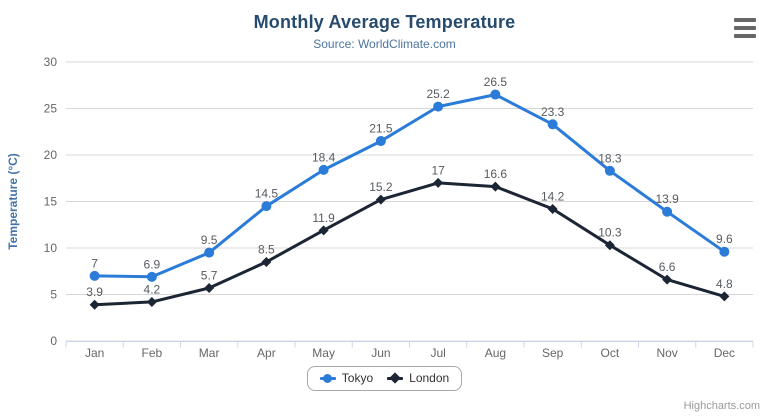 The height and width of the screenshot is (416, 769). I want to click on data-label-tokyo: 21.5, so click(381, 129).